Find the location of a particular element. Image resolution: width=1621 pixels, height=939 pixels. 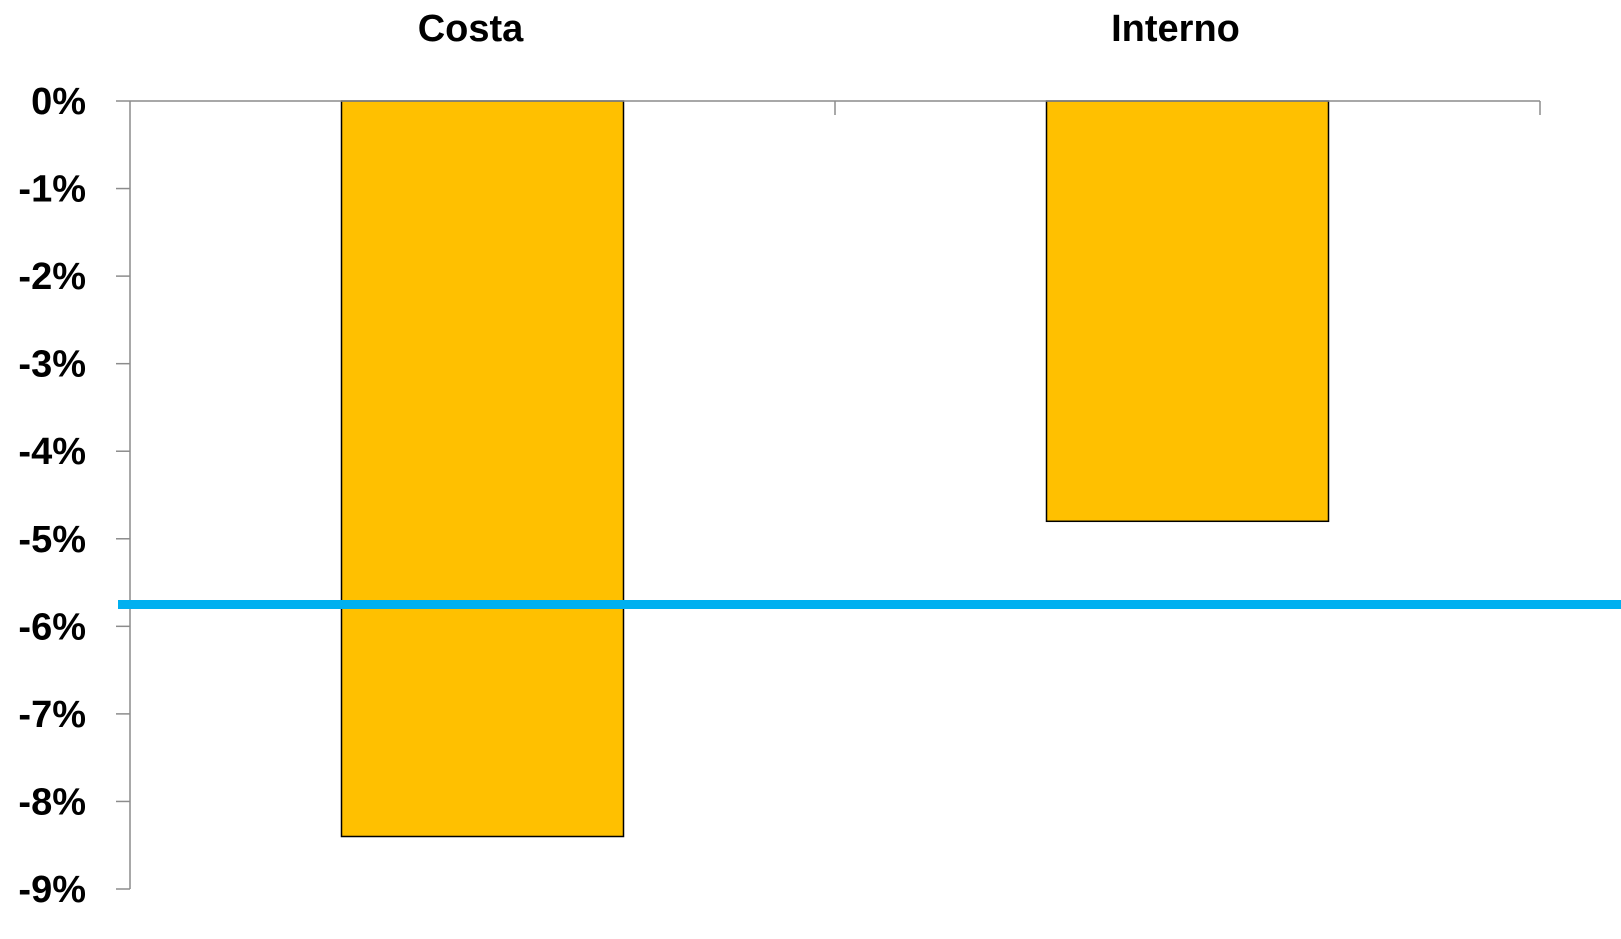

bar-costa is located at coordinates (482, 469).